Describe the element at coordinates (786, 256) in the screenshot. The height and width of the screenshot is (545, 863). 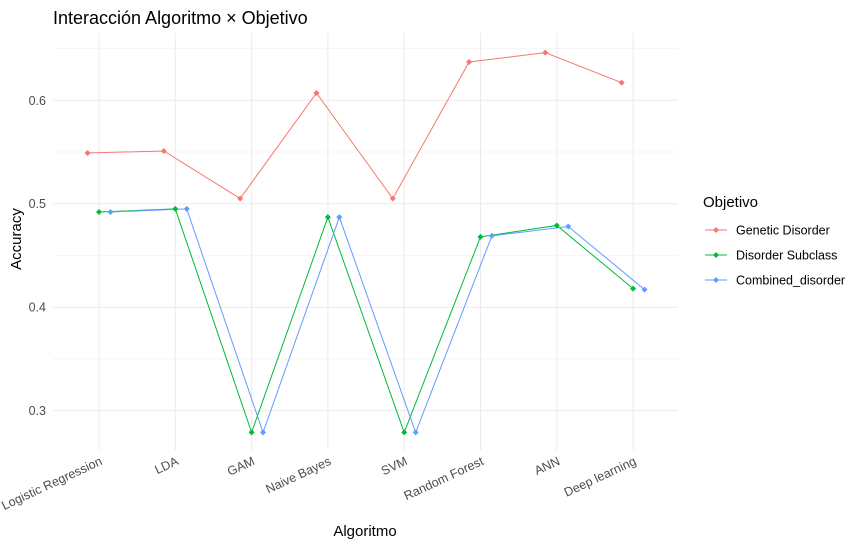
I see `legend-label: Disorder Subclass` at that location.